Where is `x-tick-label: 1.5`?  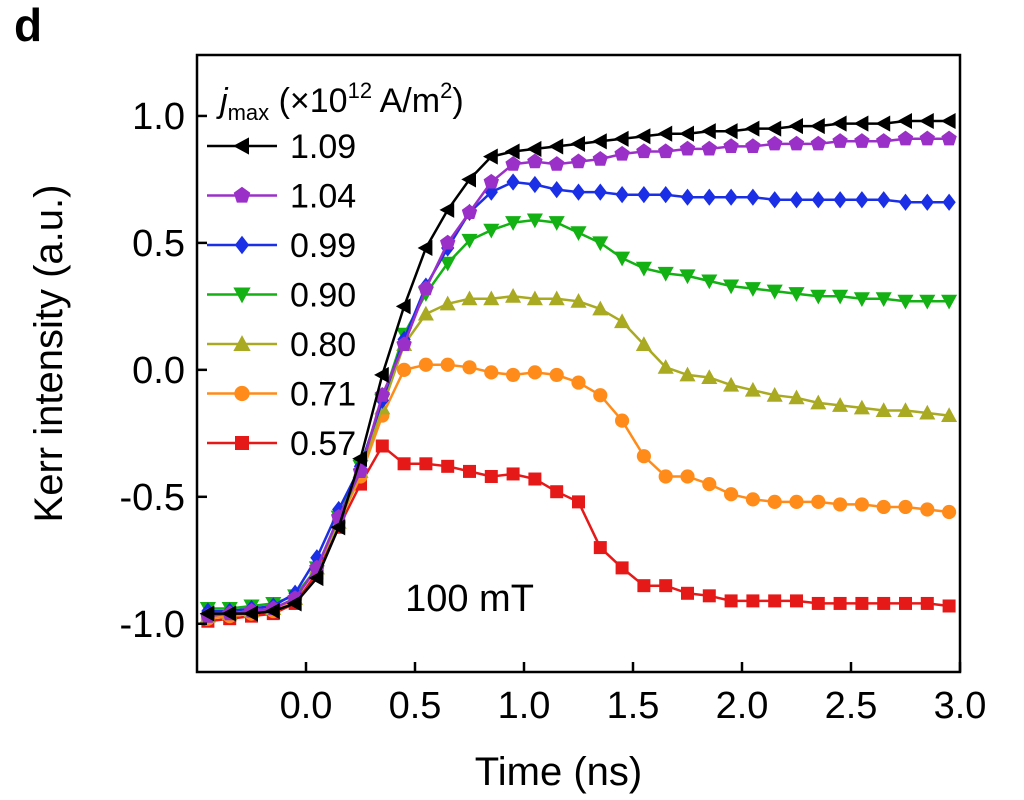 x-tick-label: 1.5 is located at coordinates (633, 706).